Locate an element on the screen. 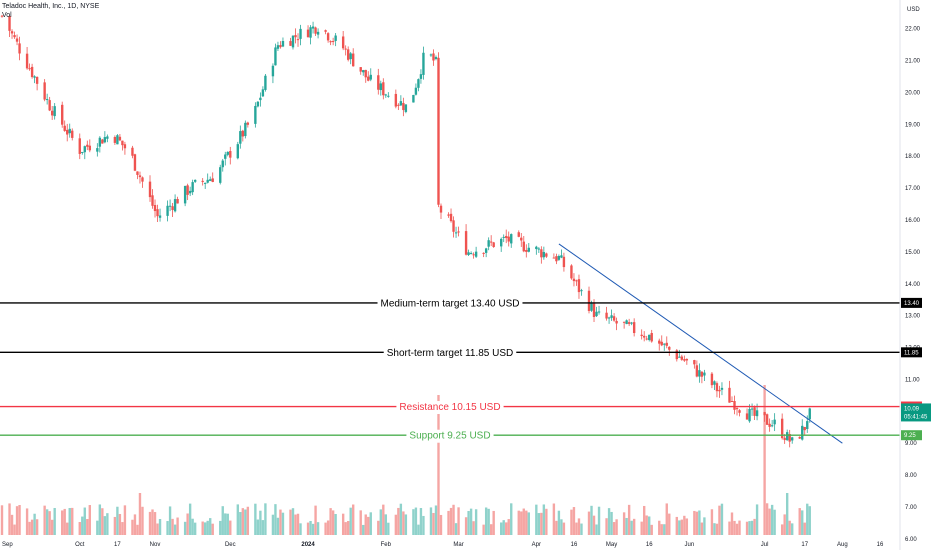 This screenshot has width=932, height=550. x-tick-label: 16 is located at coordinates (649, 545).